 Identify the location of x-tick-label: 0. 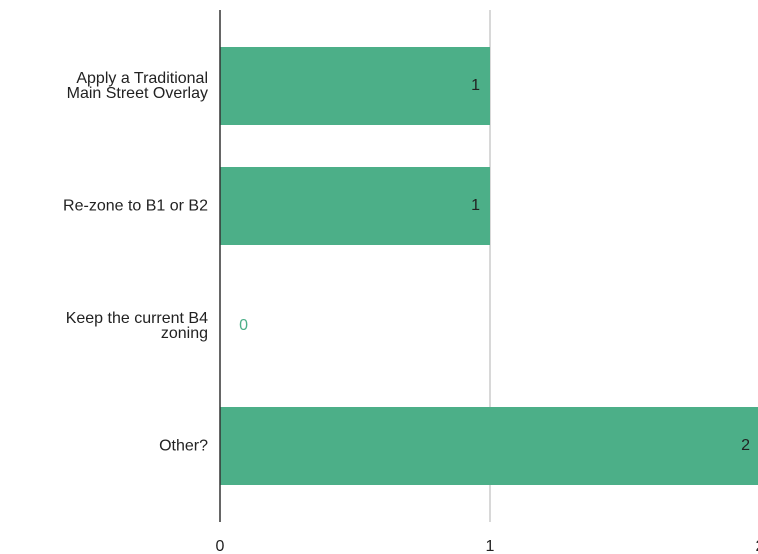
(220, 546).